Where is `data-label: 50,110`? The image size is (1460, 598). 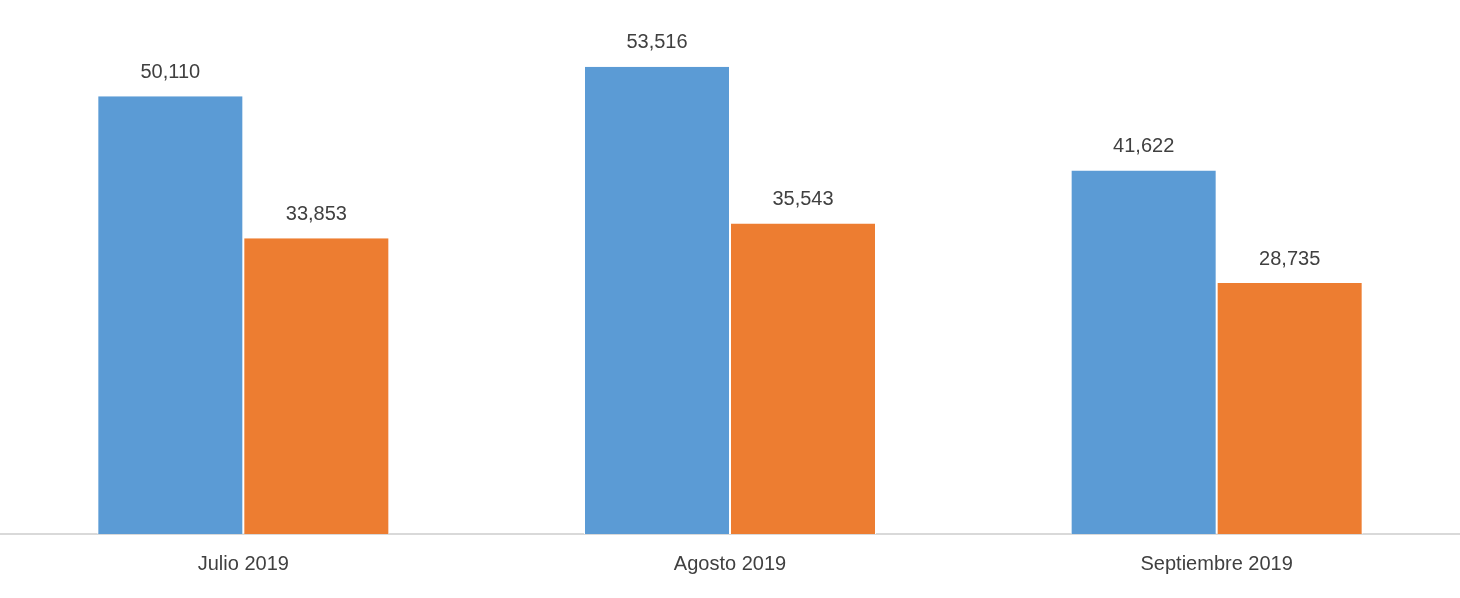 data-label: 50,110 is located at coordinates (170, 70).